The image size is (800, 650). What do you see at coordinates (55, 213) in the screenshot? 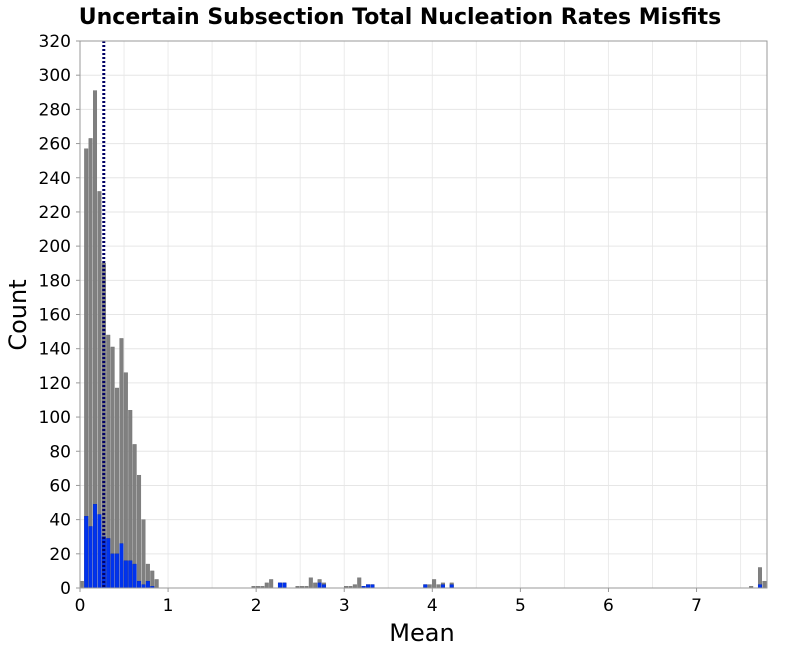
I see `y-tick-label: 220` at bounding box center [55, 213].